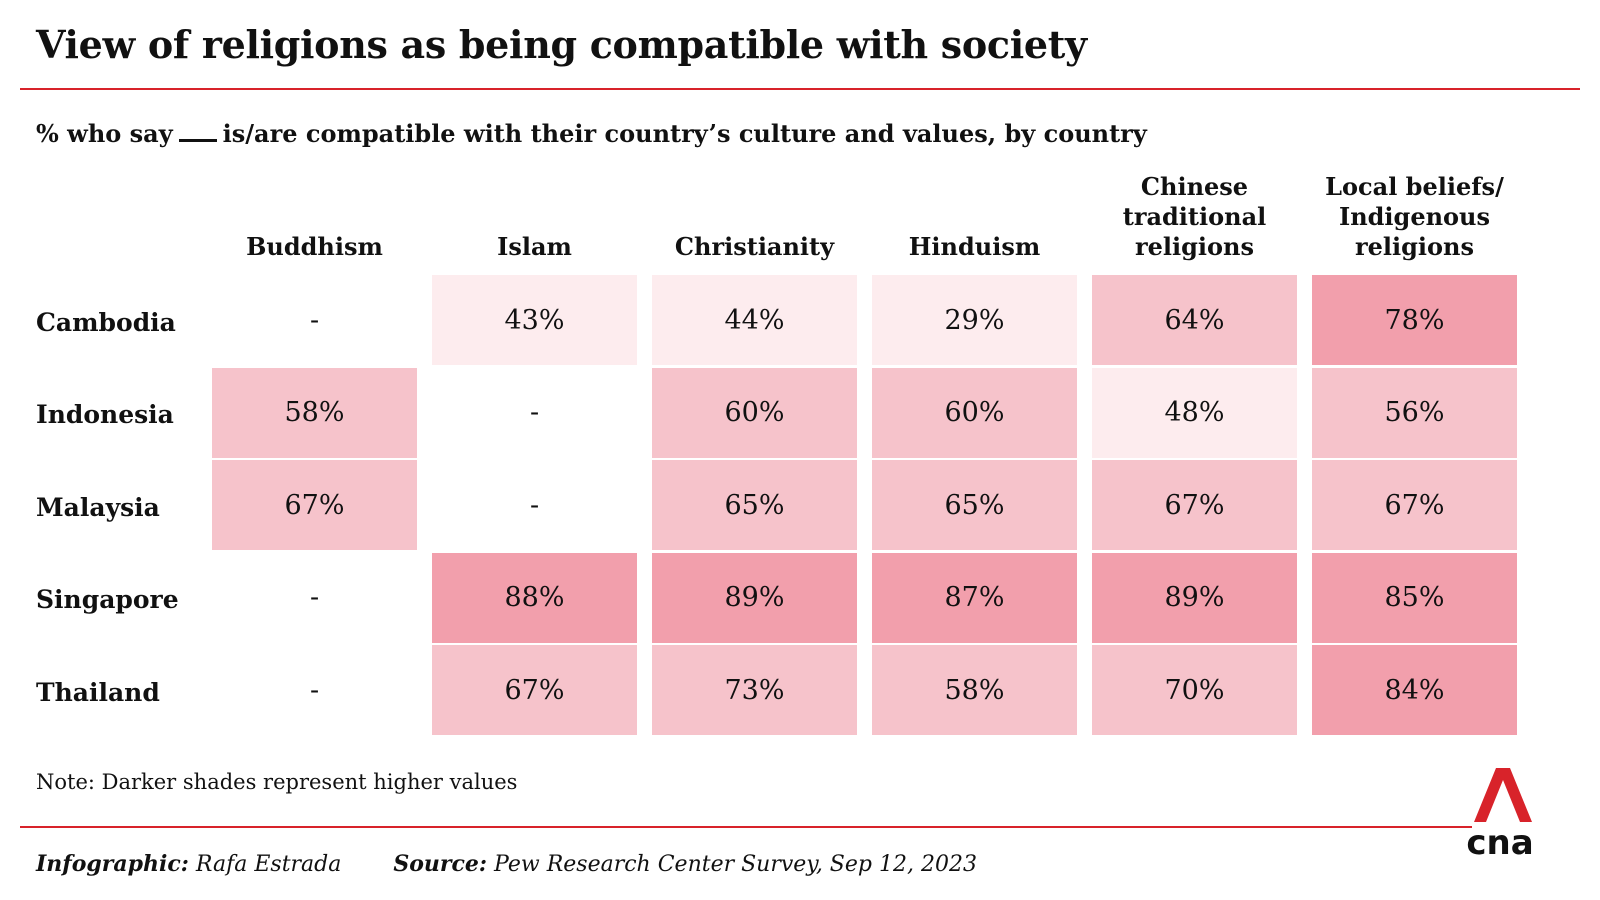 The width and height of the screenshot is (1600, 900). I want to click on column-header-line: Buddhism, so click(314, 246).